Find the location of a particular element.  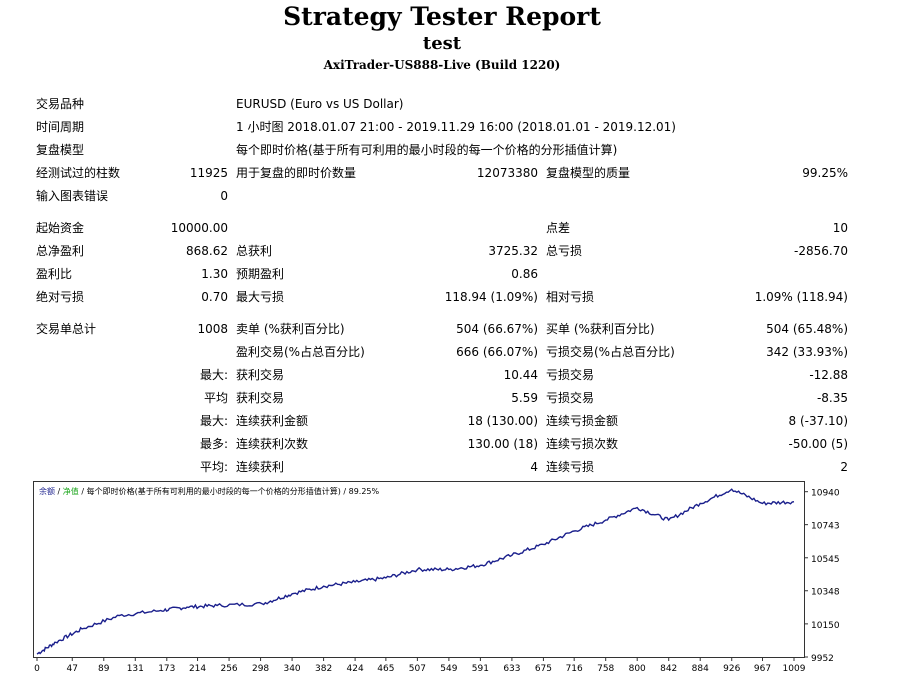

average-consecutive-losses-label: 连续亏损 is located at coordinates (570, 467).